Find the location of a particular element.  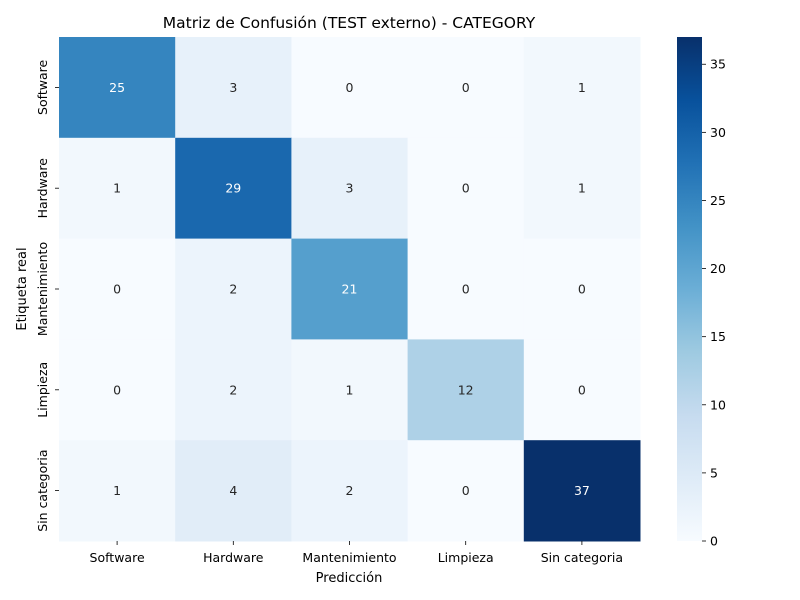

colorbar-tick-label: 15 is located at coordinates (718, 336).